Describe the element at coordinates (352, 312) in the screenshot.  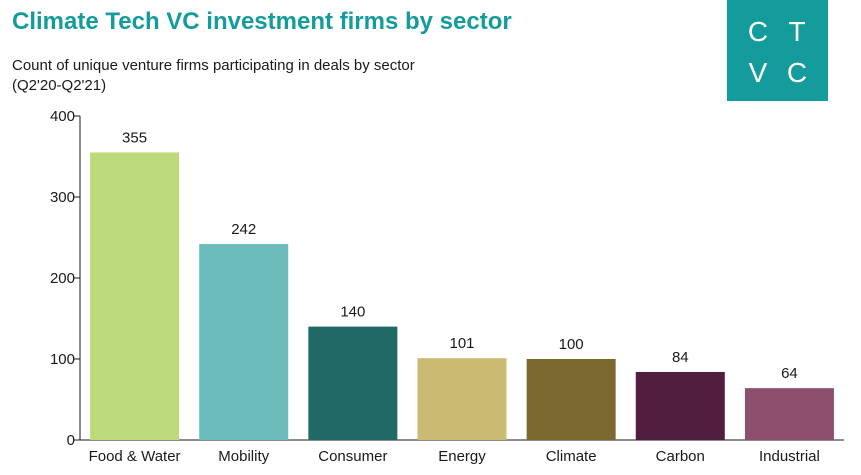
I see `data-label: 140` at that location.